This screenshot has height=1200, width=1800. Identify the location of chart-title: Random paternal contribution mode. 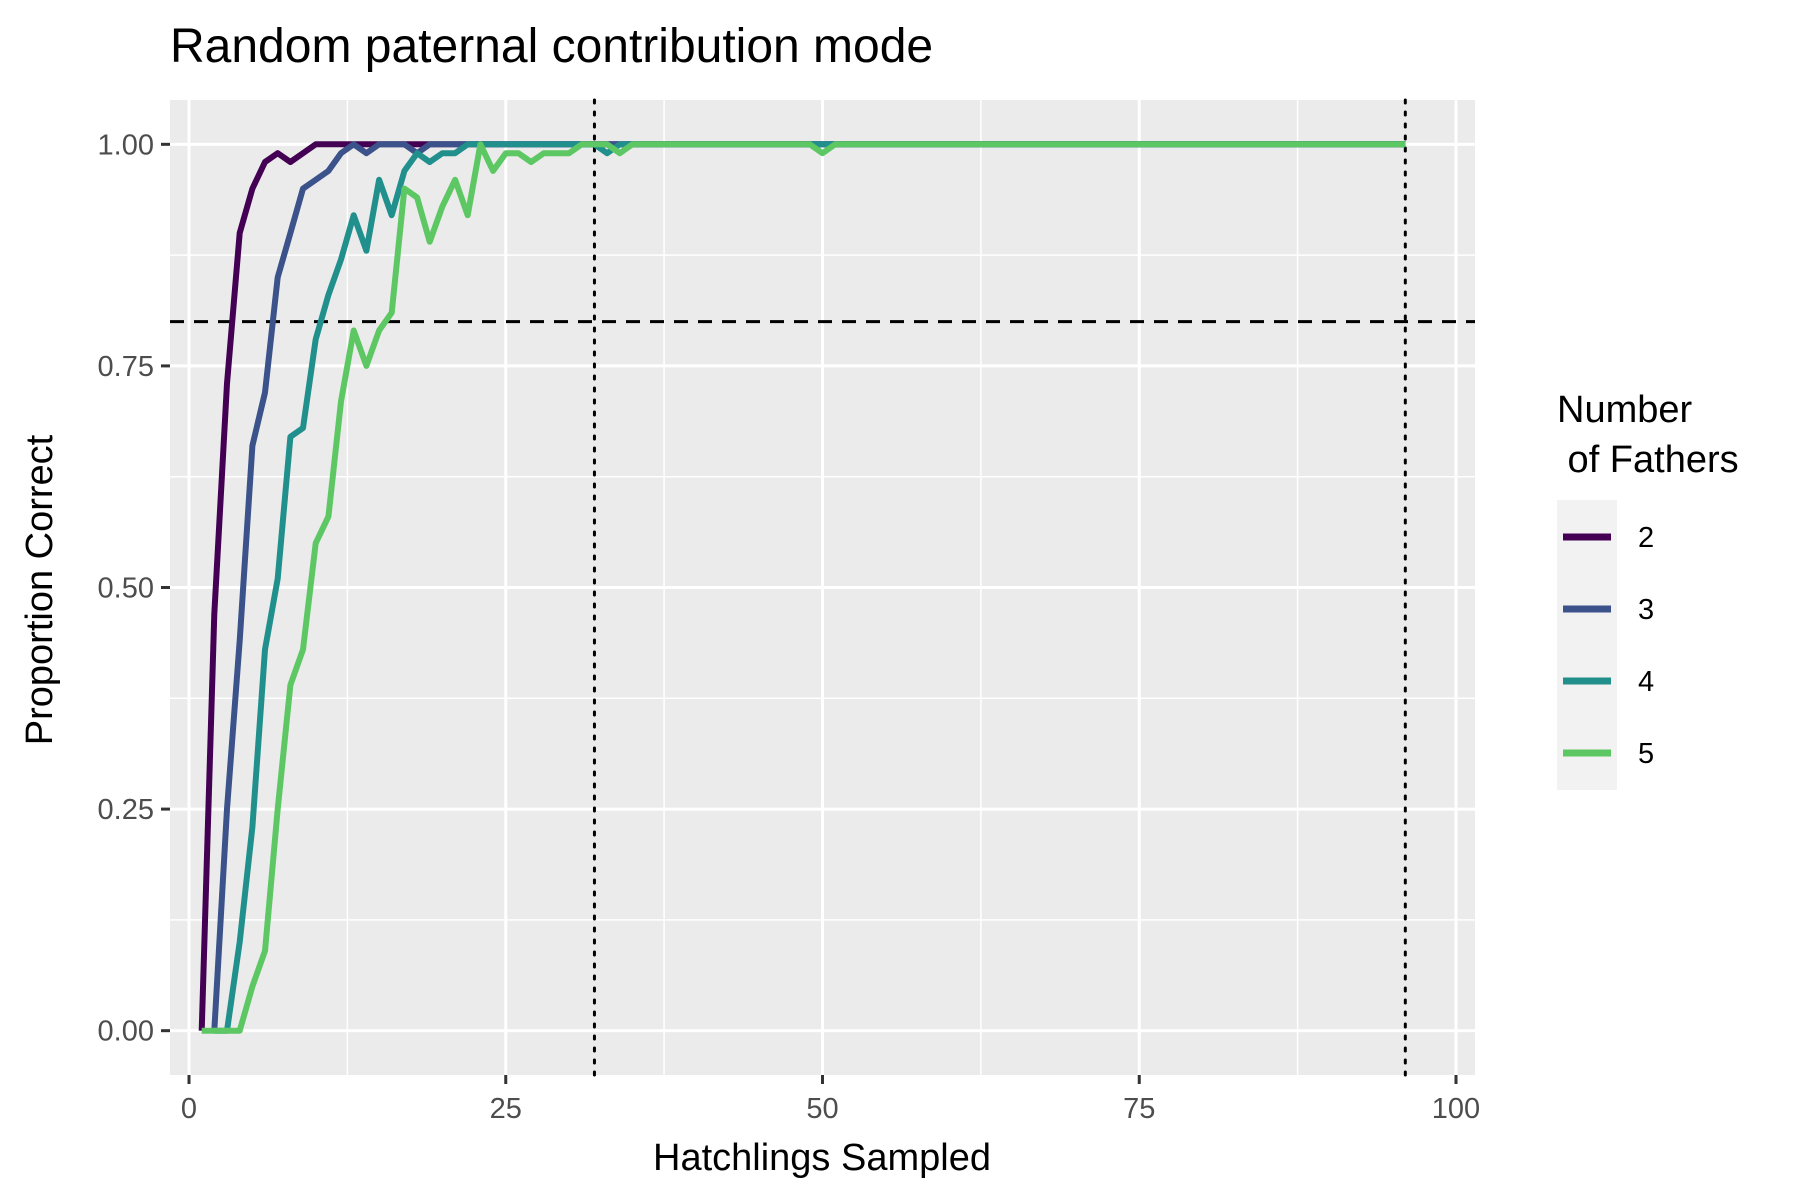
(551, 46).